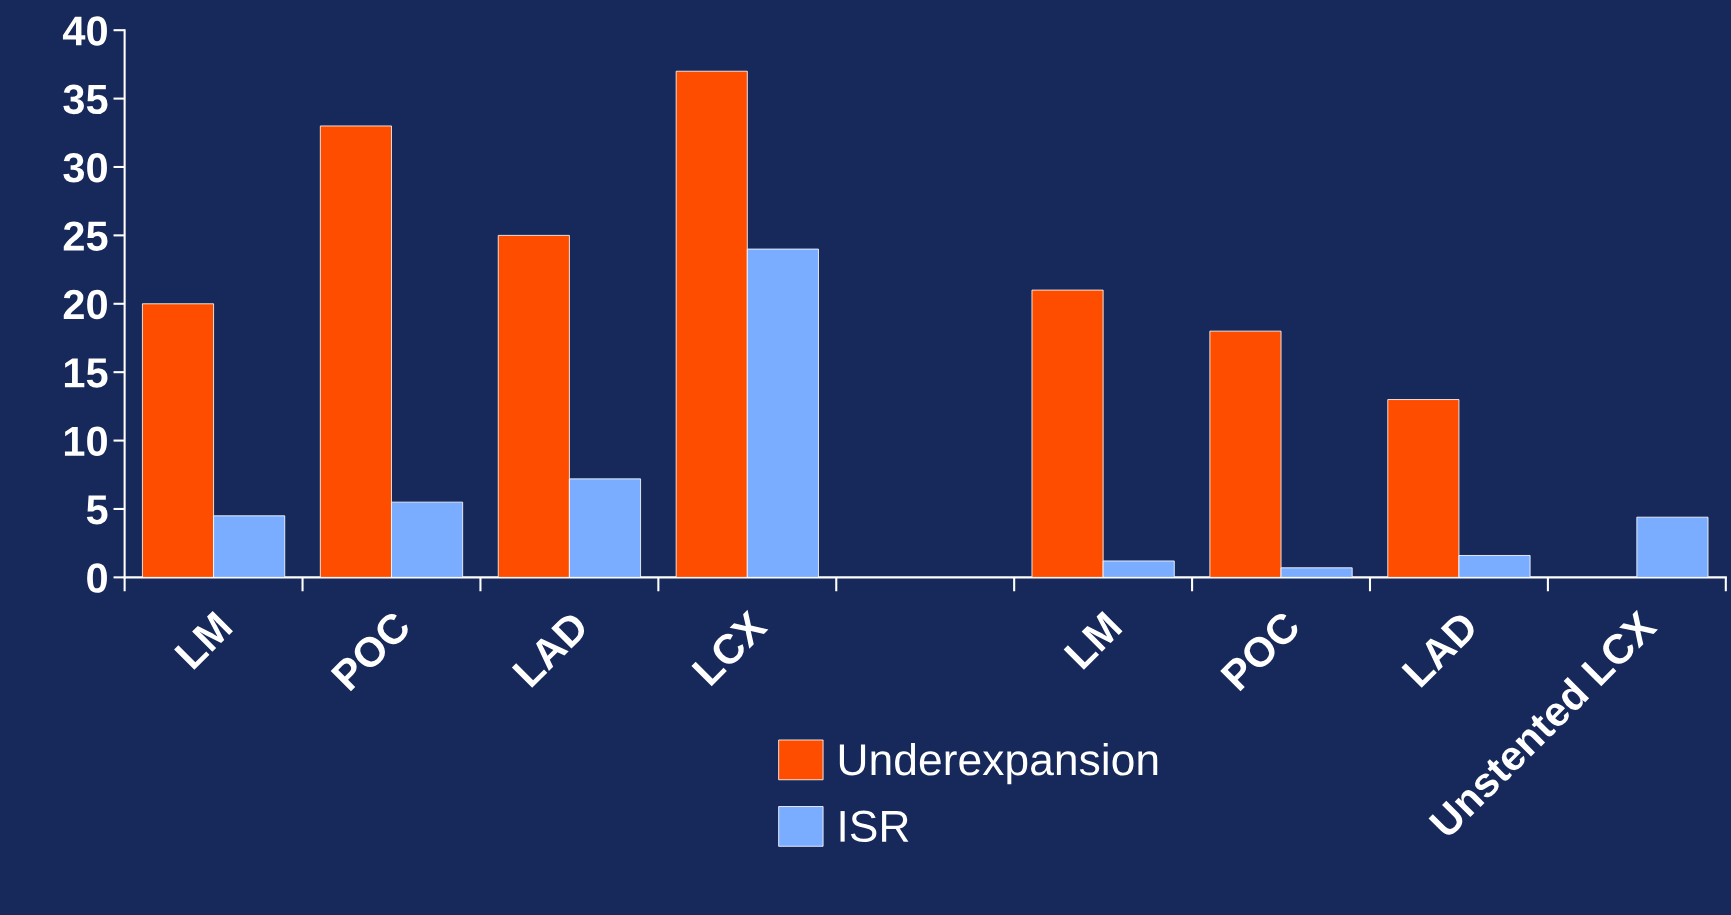 Image resolution: width=1731 pixels, height=915 pixels. I want to click on y-tick-label: 0, so click(97, 578).